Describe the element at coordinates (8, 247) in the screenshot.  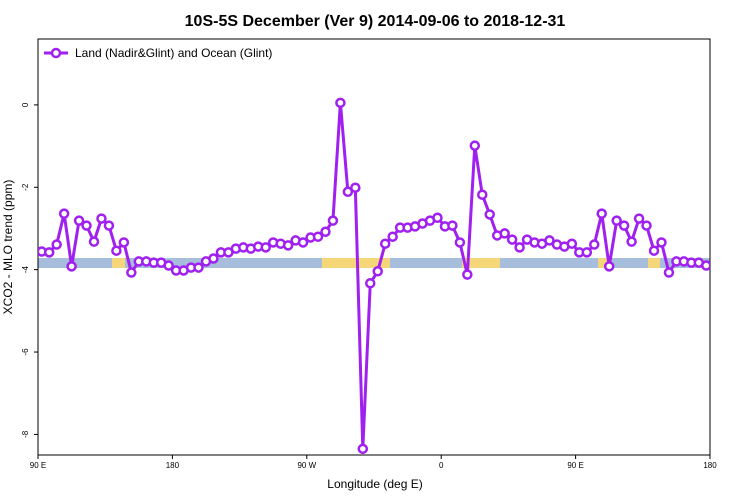
I see `y-axis-label: XCO2 - MLO trend (ppm)` at that location.